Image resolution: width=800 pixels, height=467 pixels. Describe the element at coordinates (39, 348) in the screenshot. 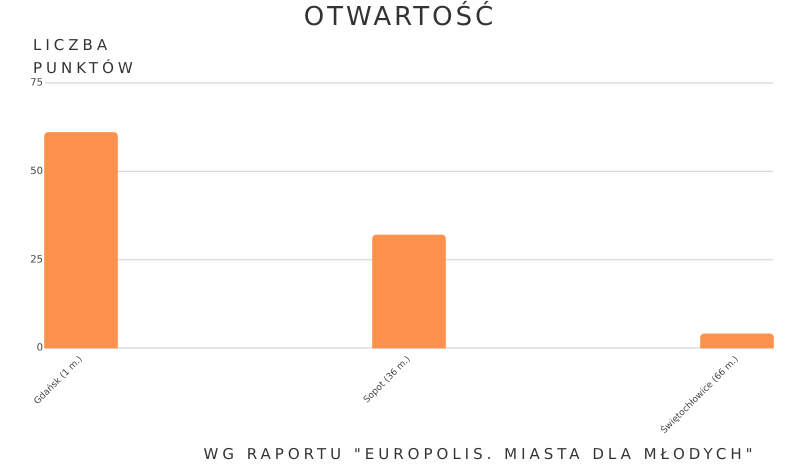

I see `y-tick-label: 0` at that location.